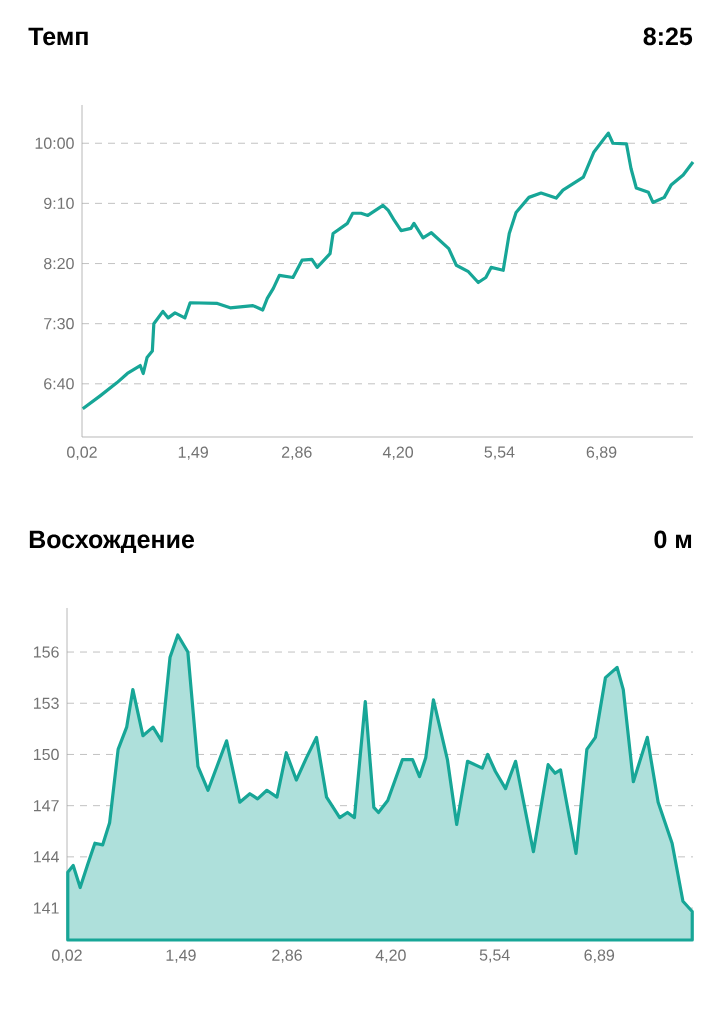 Image resolution: width=722 pixels, height=1024 pixels. What do you see at coordinates (54, 143) in the screenshot?
I see `y-tick-label: 10:00` at bounding box center [54, 143].